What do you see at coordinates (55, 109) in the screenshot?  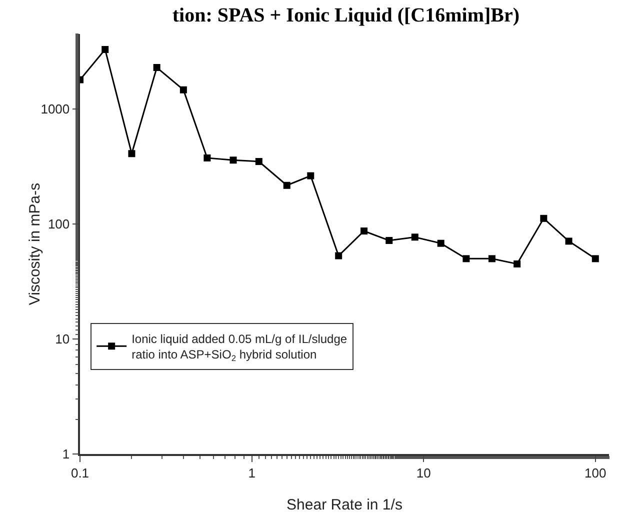 I see `y-tick-label: 1000` at bounding box center [55, 109].